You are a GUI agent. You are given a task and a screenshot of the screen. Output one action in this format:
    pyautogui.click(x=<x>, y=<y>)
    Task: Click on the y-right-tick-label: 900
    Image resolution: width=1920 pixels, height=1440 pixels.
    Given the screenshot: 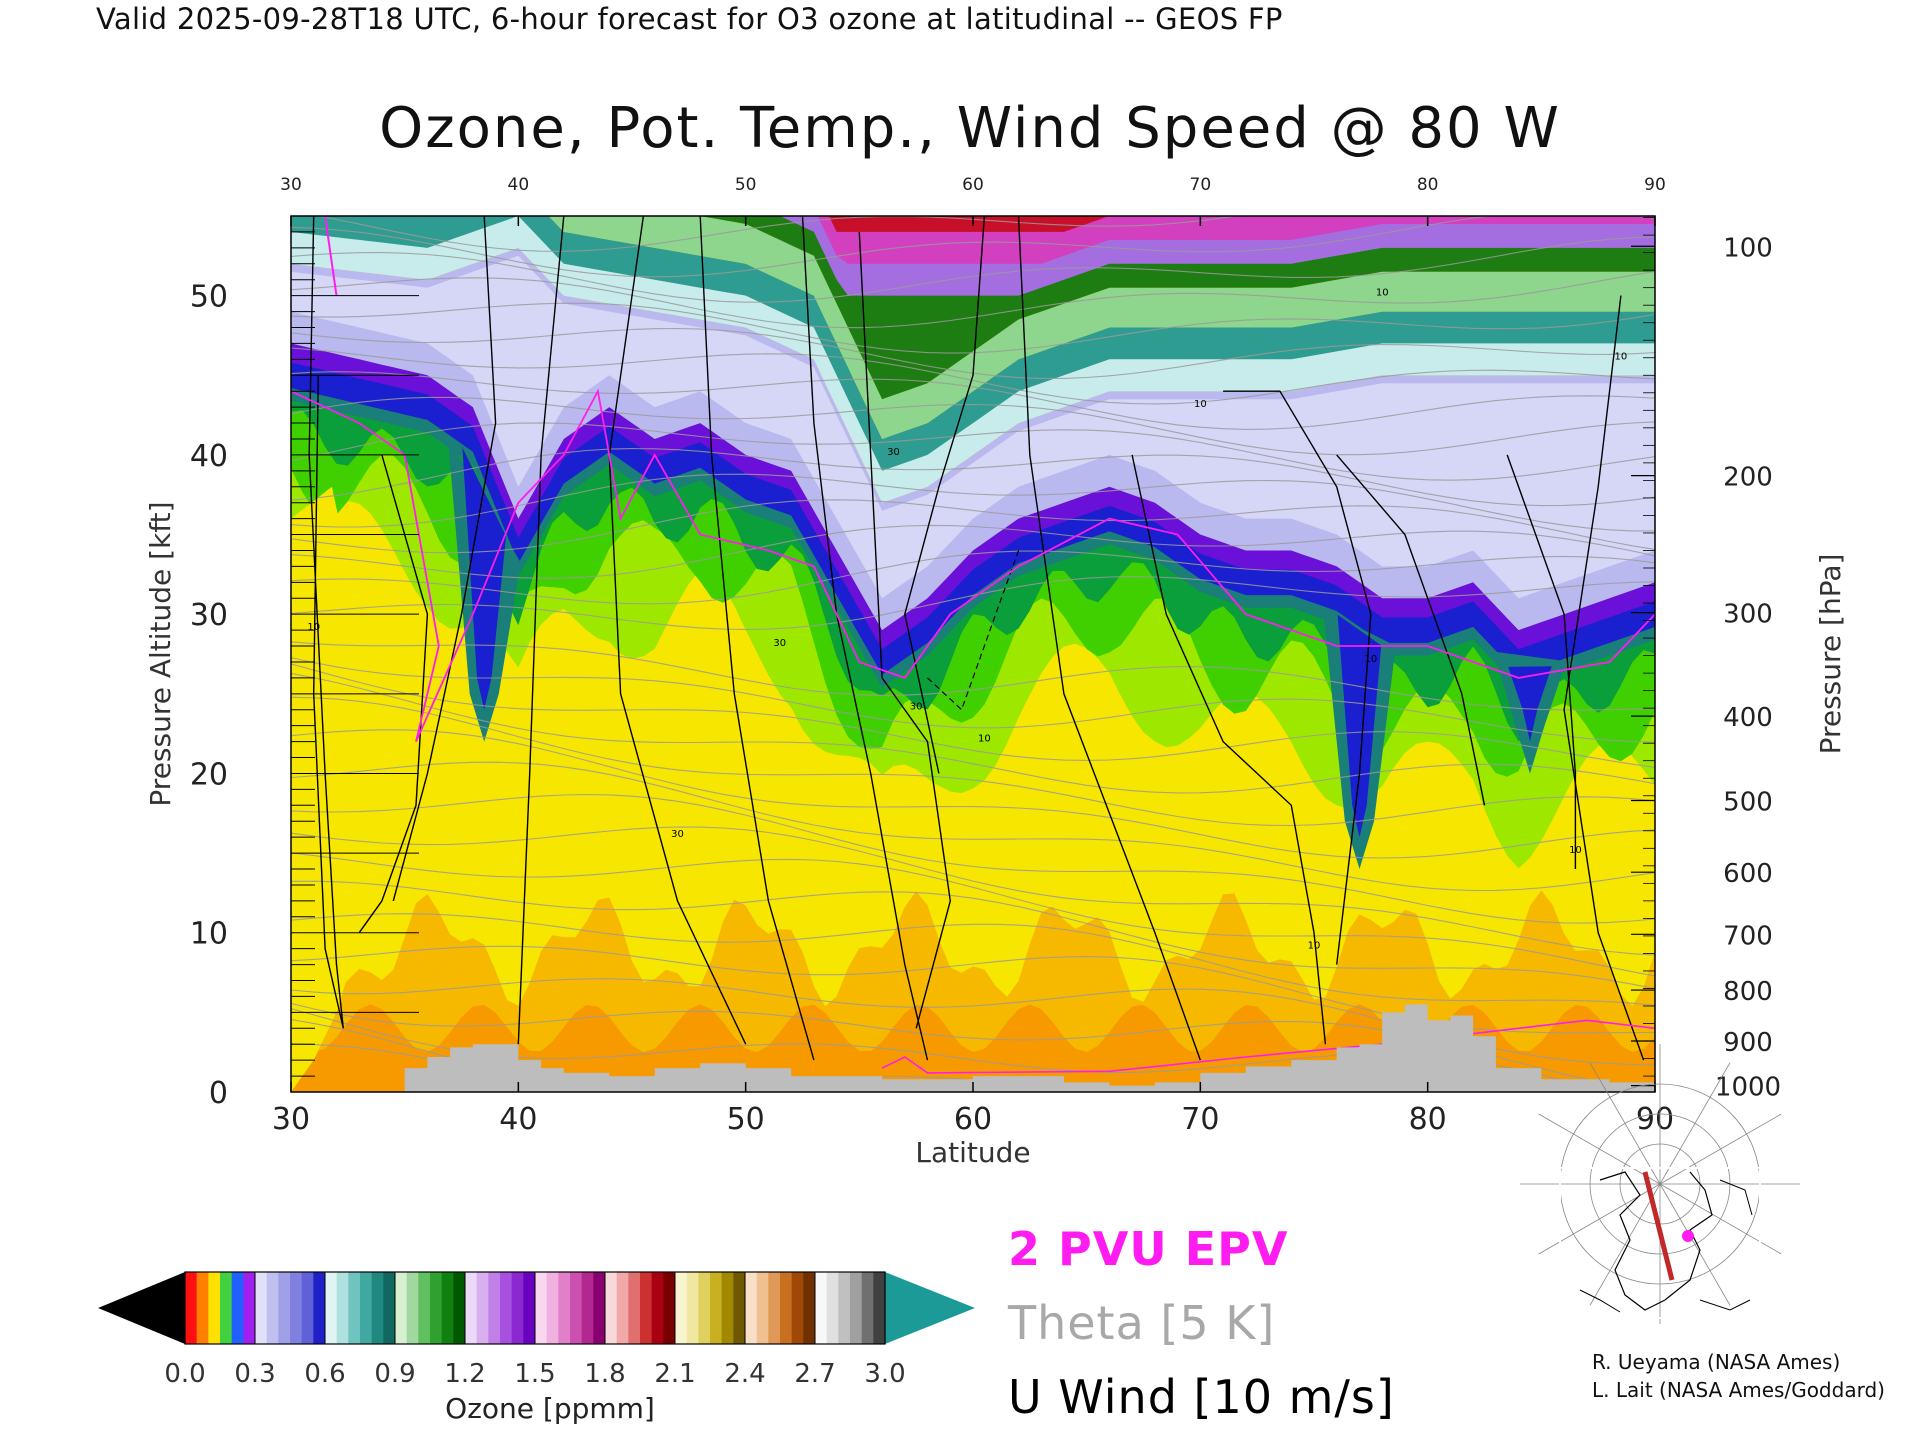 What is the action you would take?
    pyautogui.click(x=1748, y=1043)
    